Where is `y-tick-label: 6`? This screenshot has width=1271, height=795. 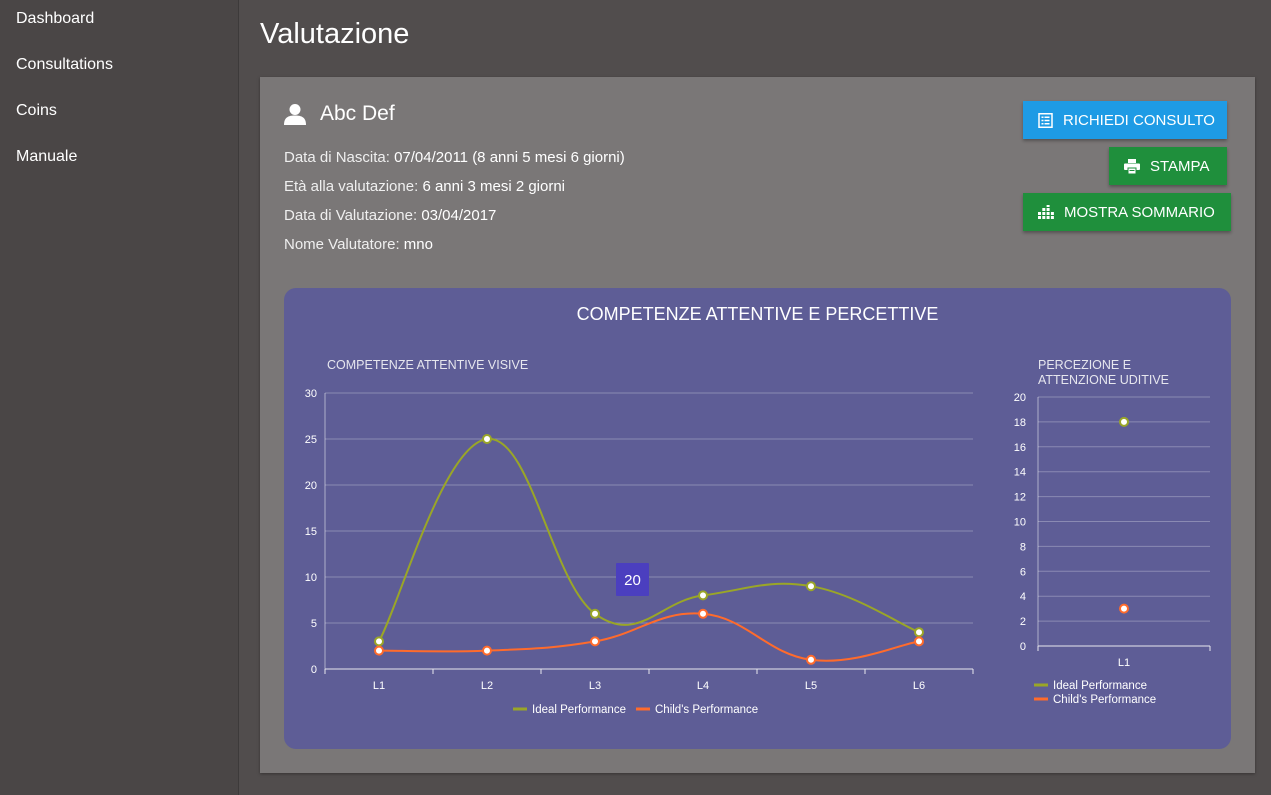
y-tick-label: 6 is located at coordinates (1023, 572).